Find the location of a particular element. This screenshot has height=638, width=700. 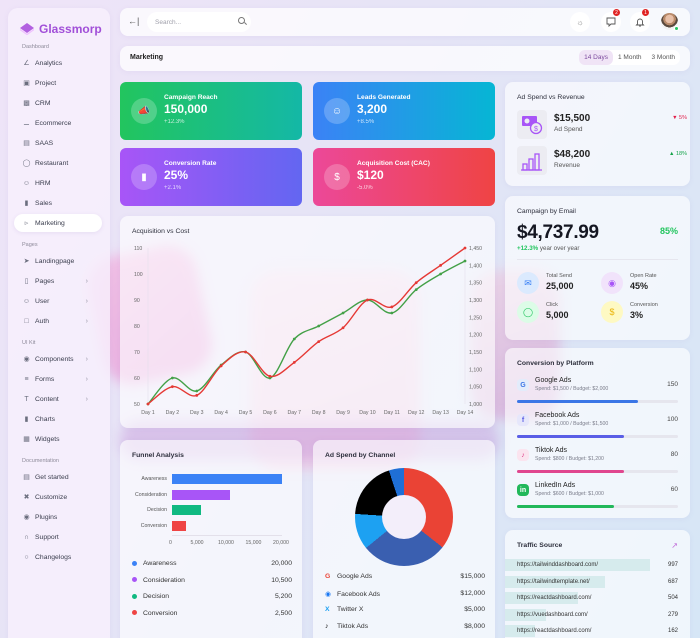

section-label: Dashboard is located at coordinates (35, 47).